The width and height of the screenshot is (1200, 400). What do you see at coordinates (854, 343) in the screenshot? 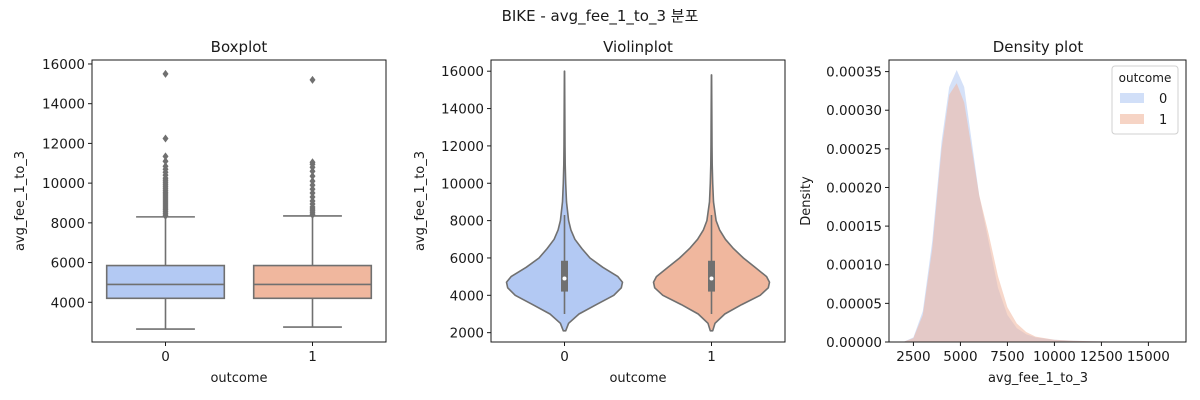
I see `y-tick-label: 0.00000` at bounding box center [854, 343].